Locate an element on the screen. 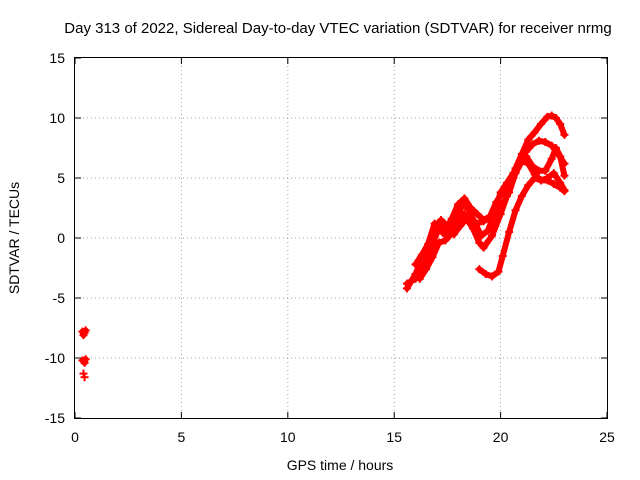  x-axis-label: GPS time / hours is located at coordinates (340, 465).